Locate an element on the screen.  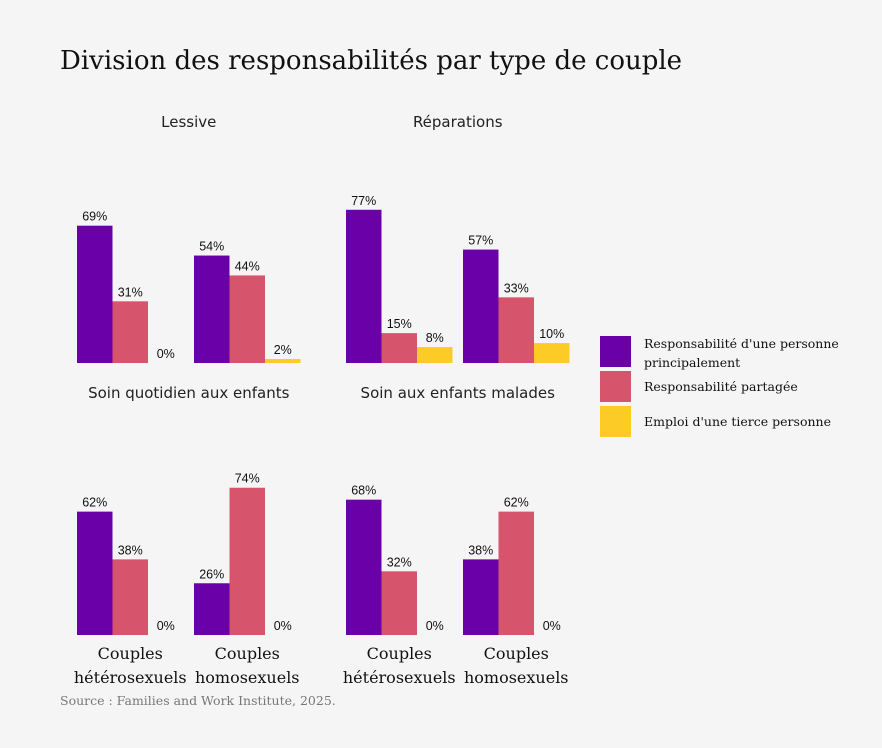
data-label: 44% is located at coordinates (247, 266).